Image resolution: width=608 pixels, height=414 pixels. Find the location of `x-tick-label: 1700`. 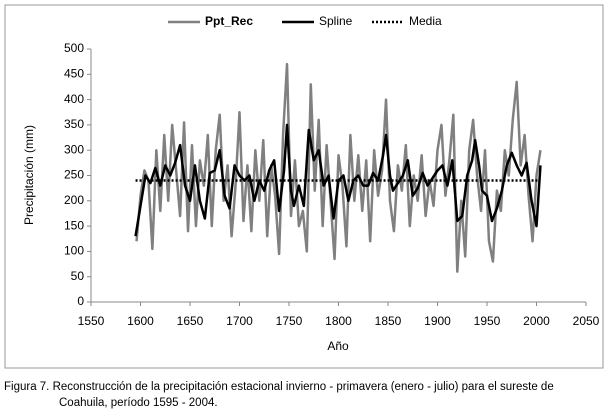

x-tick-label: 1700 is located at coordinates (239, 321).